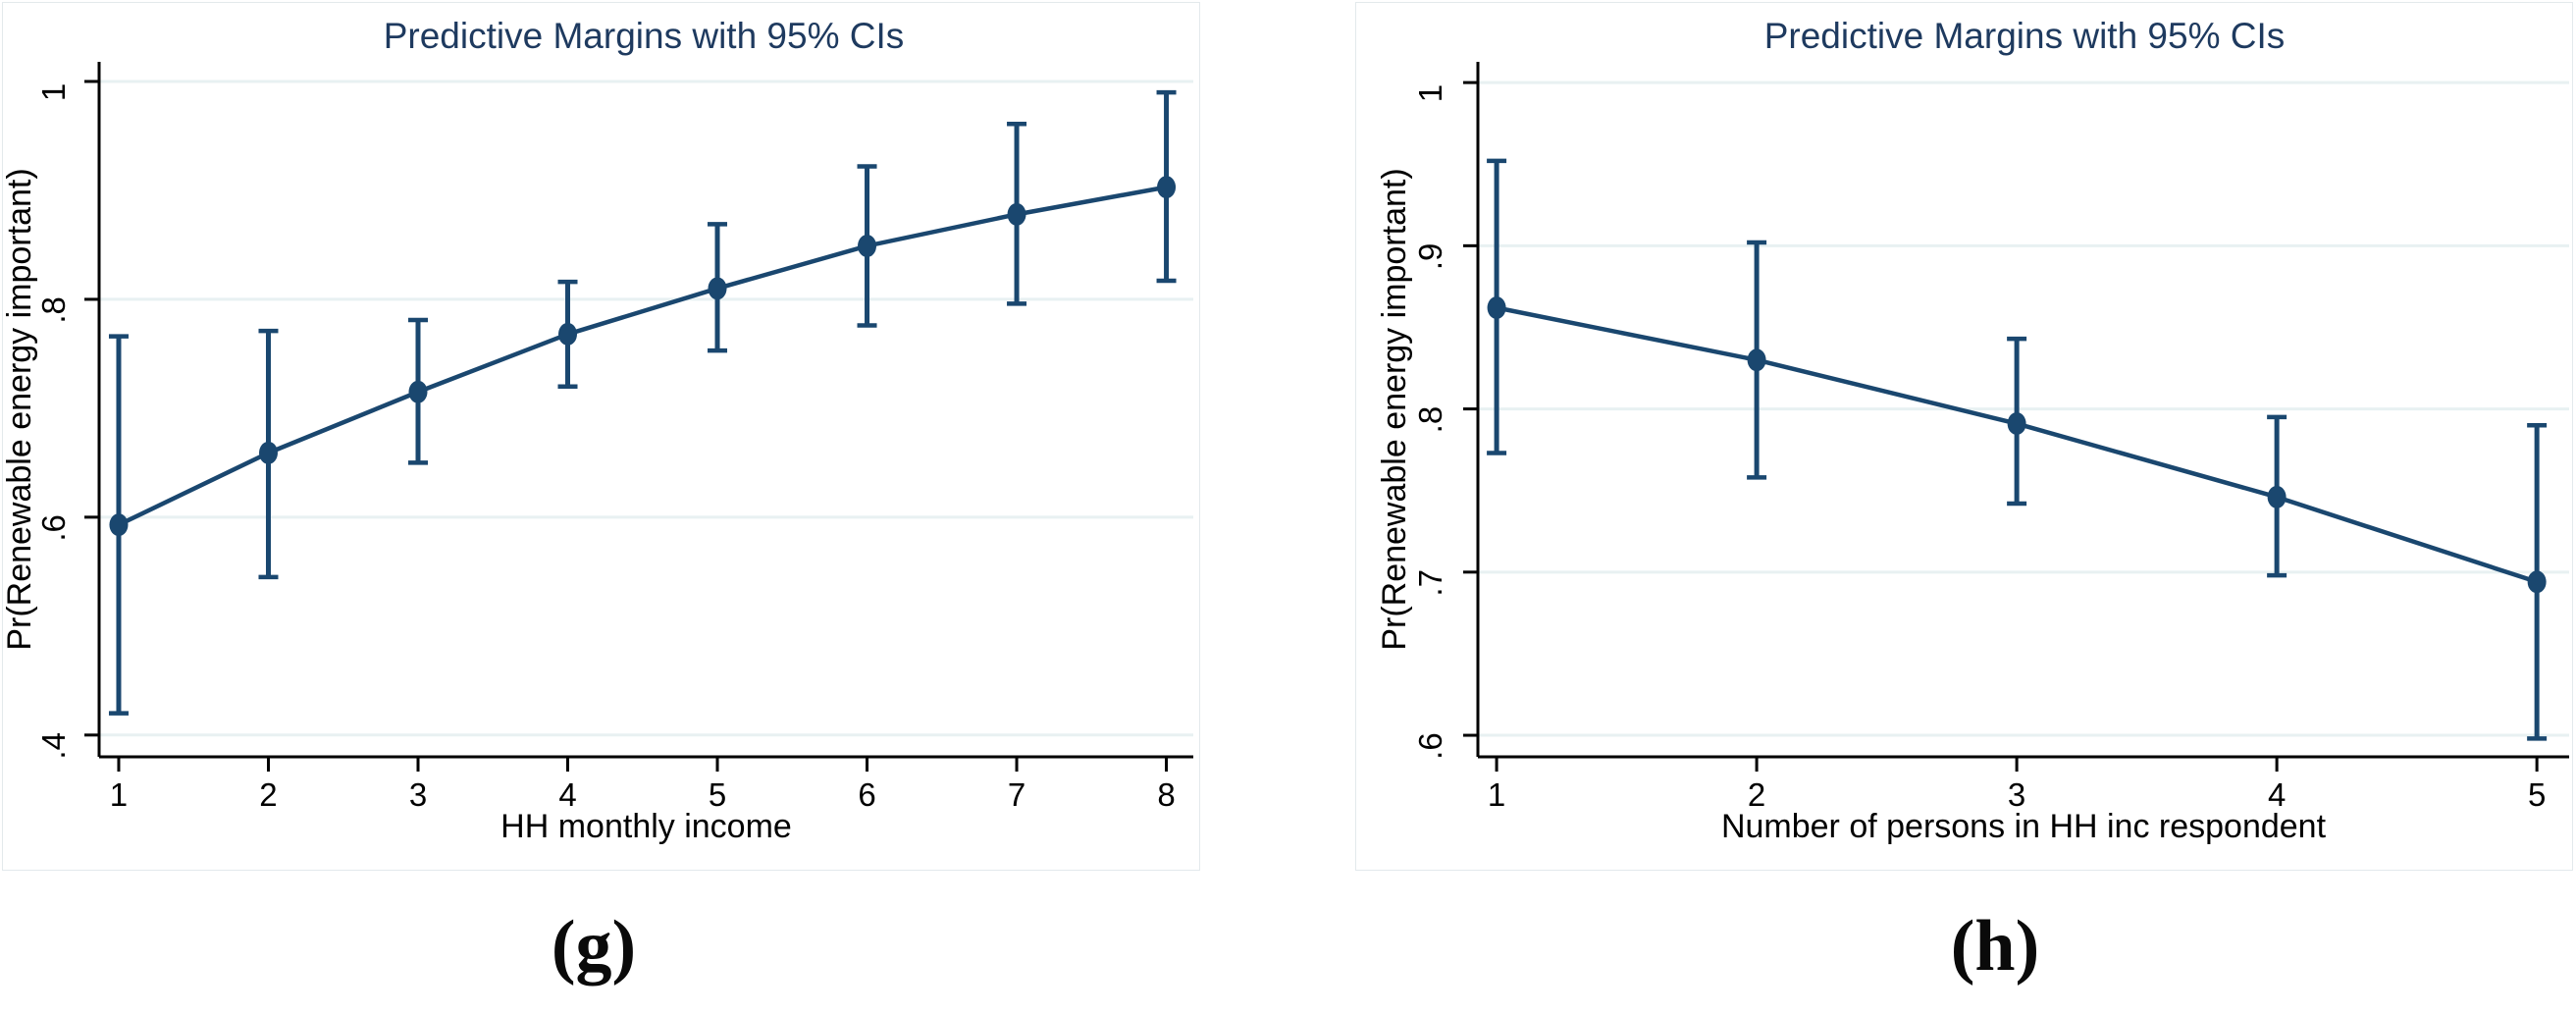 The width and height of the screenshot is (2576, 1015). I want to click on y-tick-label: .4, so click(53, 746).